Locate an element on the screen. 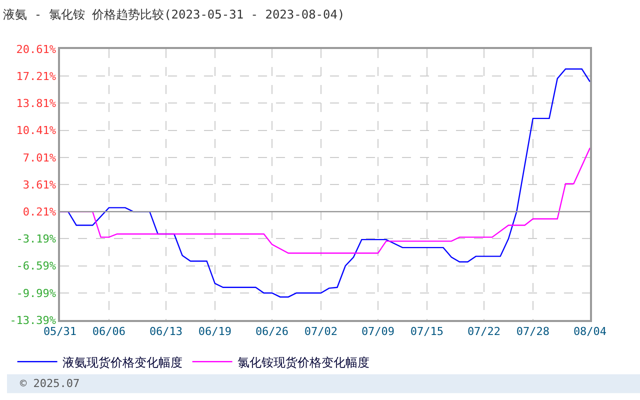  x-tick-label: 07/09 is located at coordinates (378, 331).